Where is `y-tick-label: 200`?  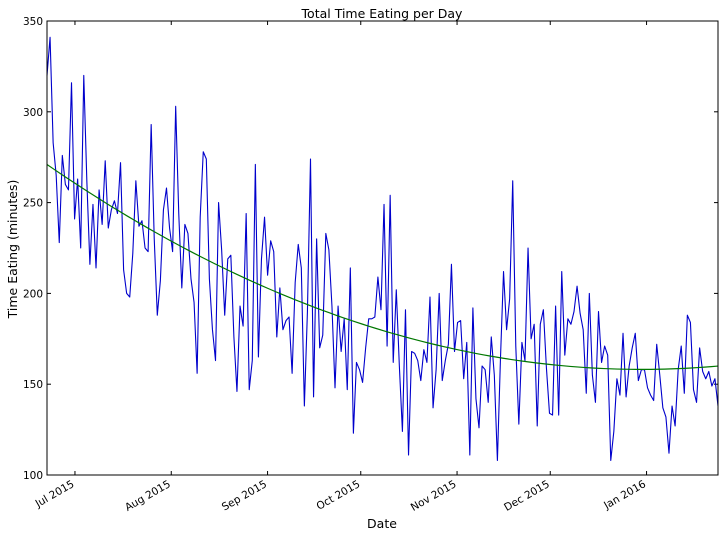
y-tick-label: 200 is located at coordinates (33, 294).